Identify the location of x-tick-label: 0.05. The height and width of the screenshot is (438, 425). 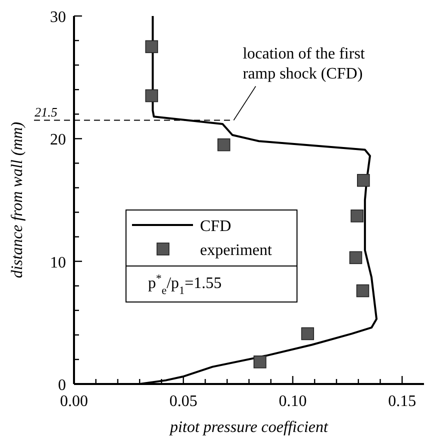
(183, 401).